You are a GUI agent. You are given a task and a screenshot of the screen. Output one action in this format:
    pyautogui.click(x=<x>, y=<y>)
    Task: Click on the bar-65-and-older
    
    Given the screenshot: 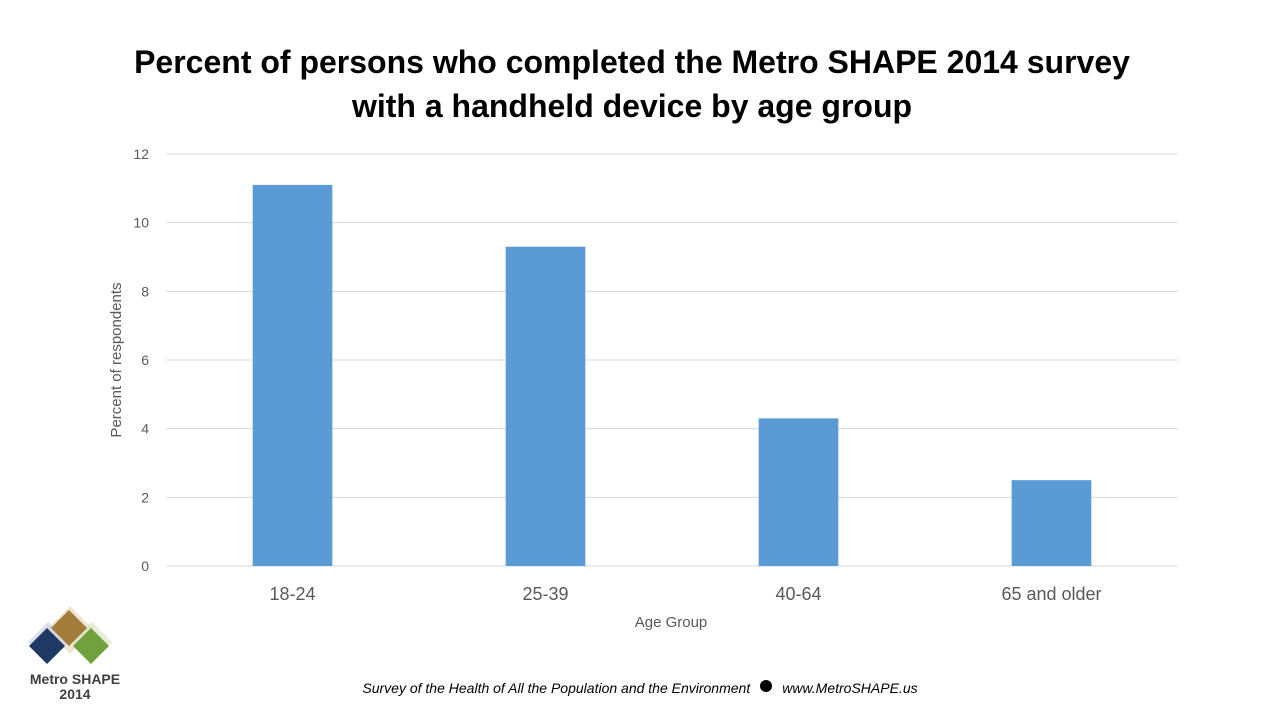 What is the action you would take?
    pyautogui.click(x=1051, y=523)
    